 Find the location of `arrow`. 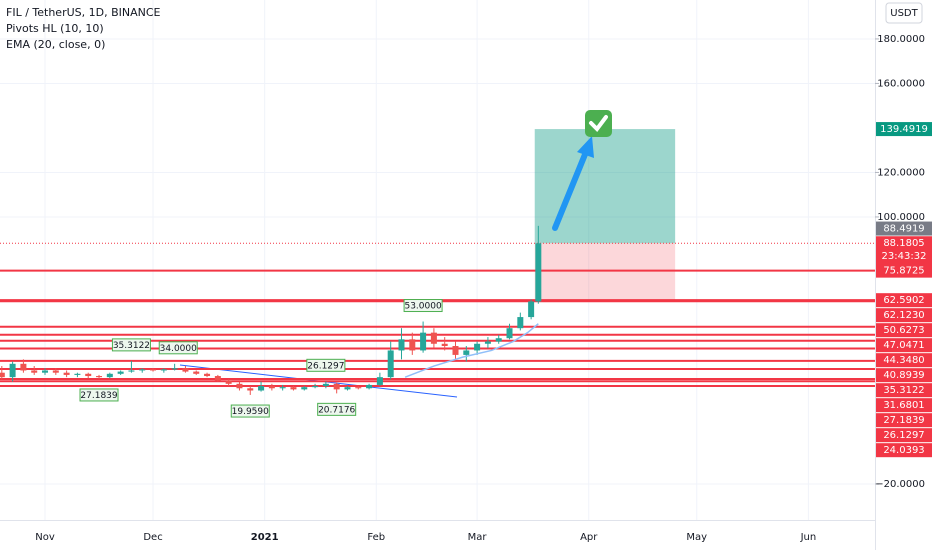

arrow is located at coordinates (570, 190).